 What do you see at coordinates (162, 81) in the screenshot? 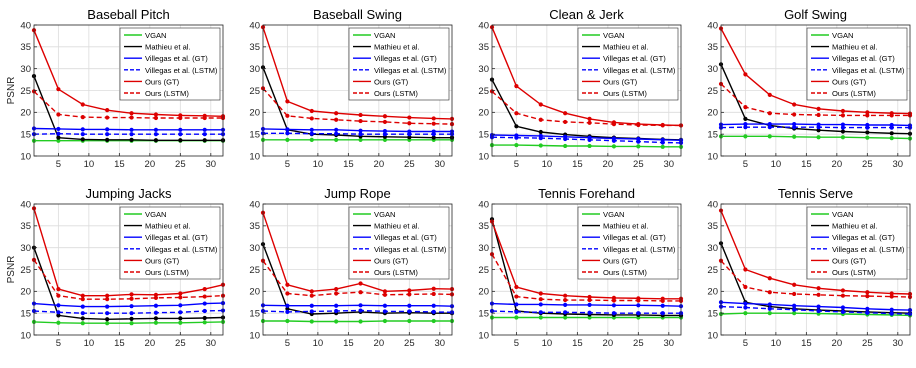
I see `legend-label: Ours (GT)` at bounding box center [162, 81].